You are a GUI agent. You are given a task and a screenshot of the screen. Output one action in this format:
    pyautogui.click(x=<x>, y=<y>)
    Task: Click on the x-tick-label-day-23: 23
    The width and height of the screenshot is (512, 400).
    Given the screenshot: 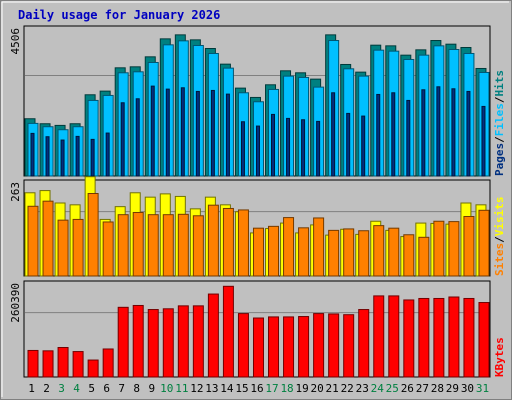 What is the action you would take?
    pyautogui.click(x=362, y=388)
    